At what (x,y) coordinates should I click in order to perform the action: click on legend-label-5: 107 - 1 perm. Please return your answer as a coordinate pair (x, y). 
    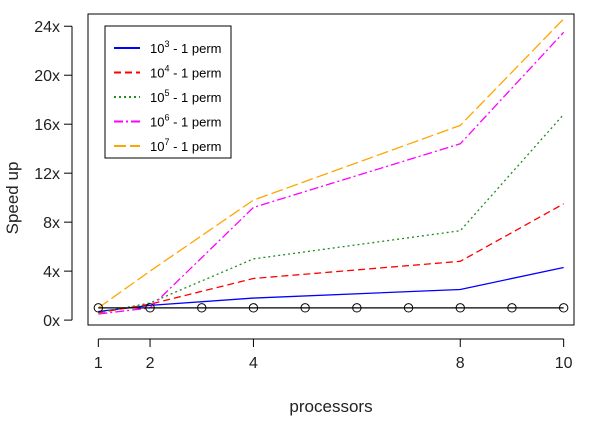
    Looking at the image, I should click on (186, 145).